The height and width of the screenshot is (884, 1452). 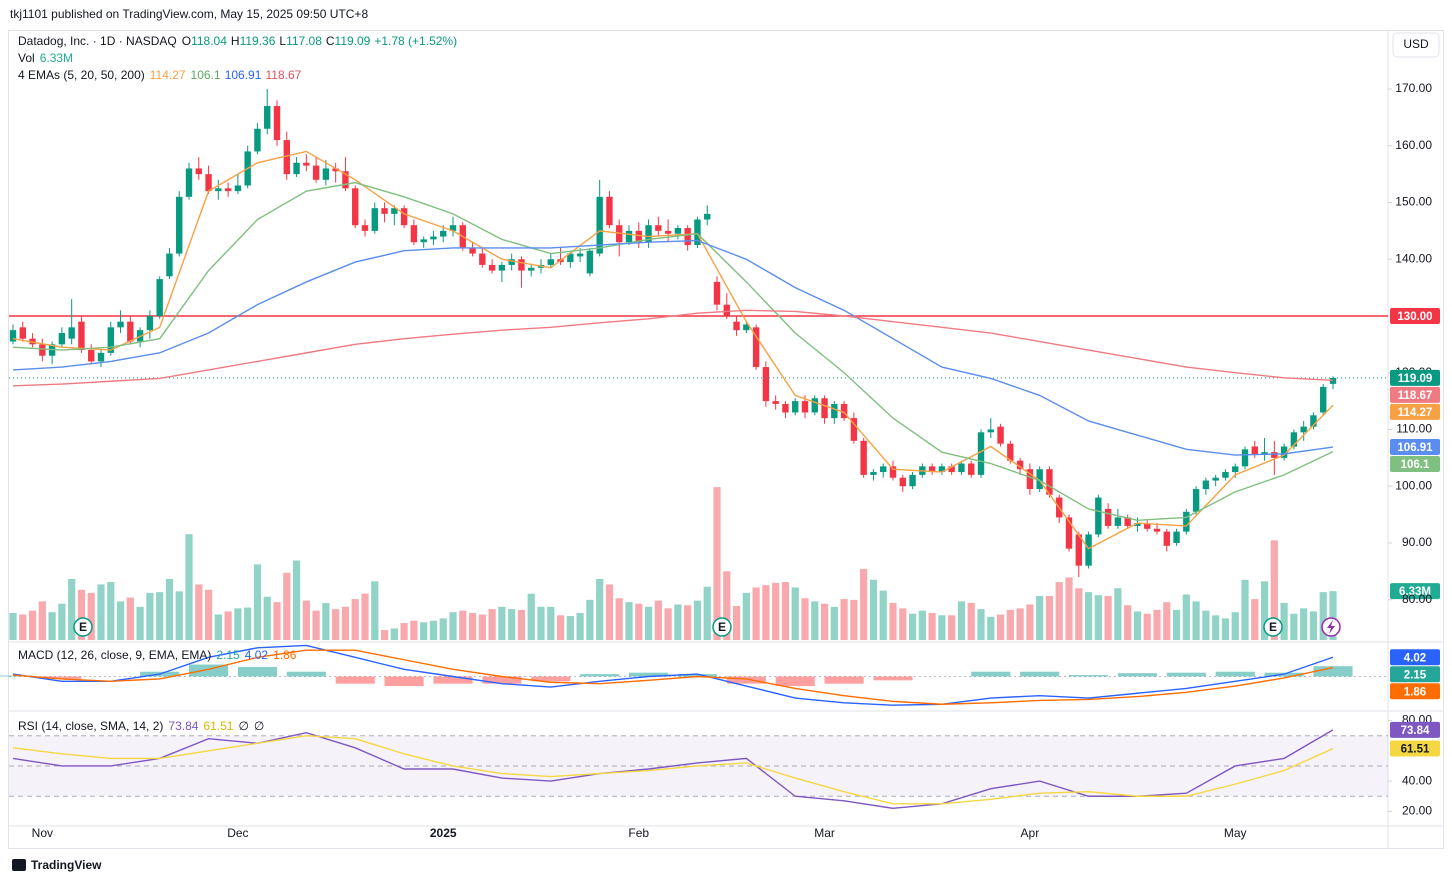 I want to click on currency-button, so click(x=1416, y=45).